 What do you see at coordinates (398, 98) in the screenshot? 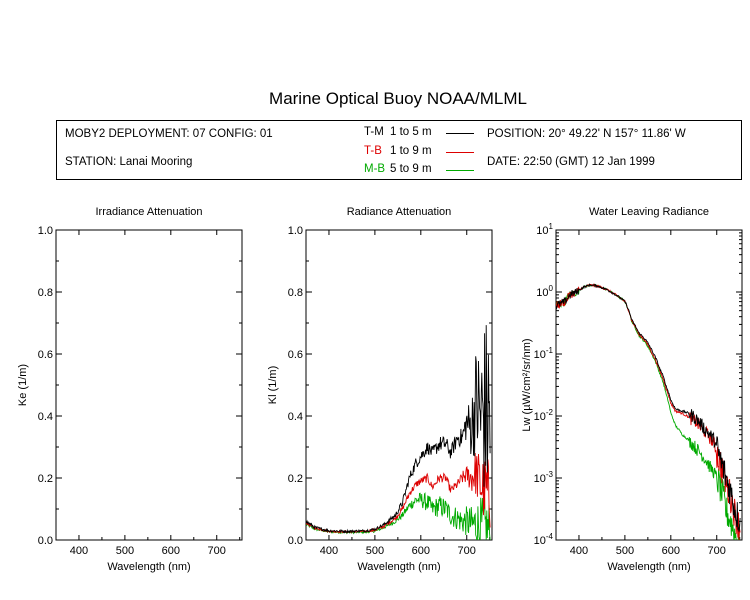
I see `figure-title: Marine Optical Buoy NOAA/MLML` at bounding box center [398, 98].